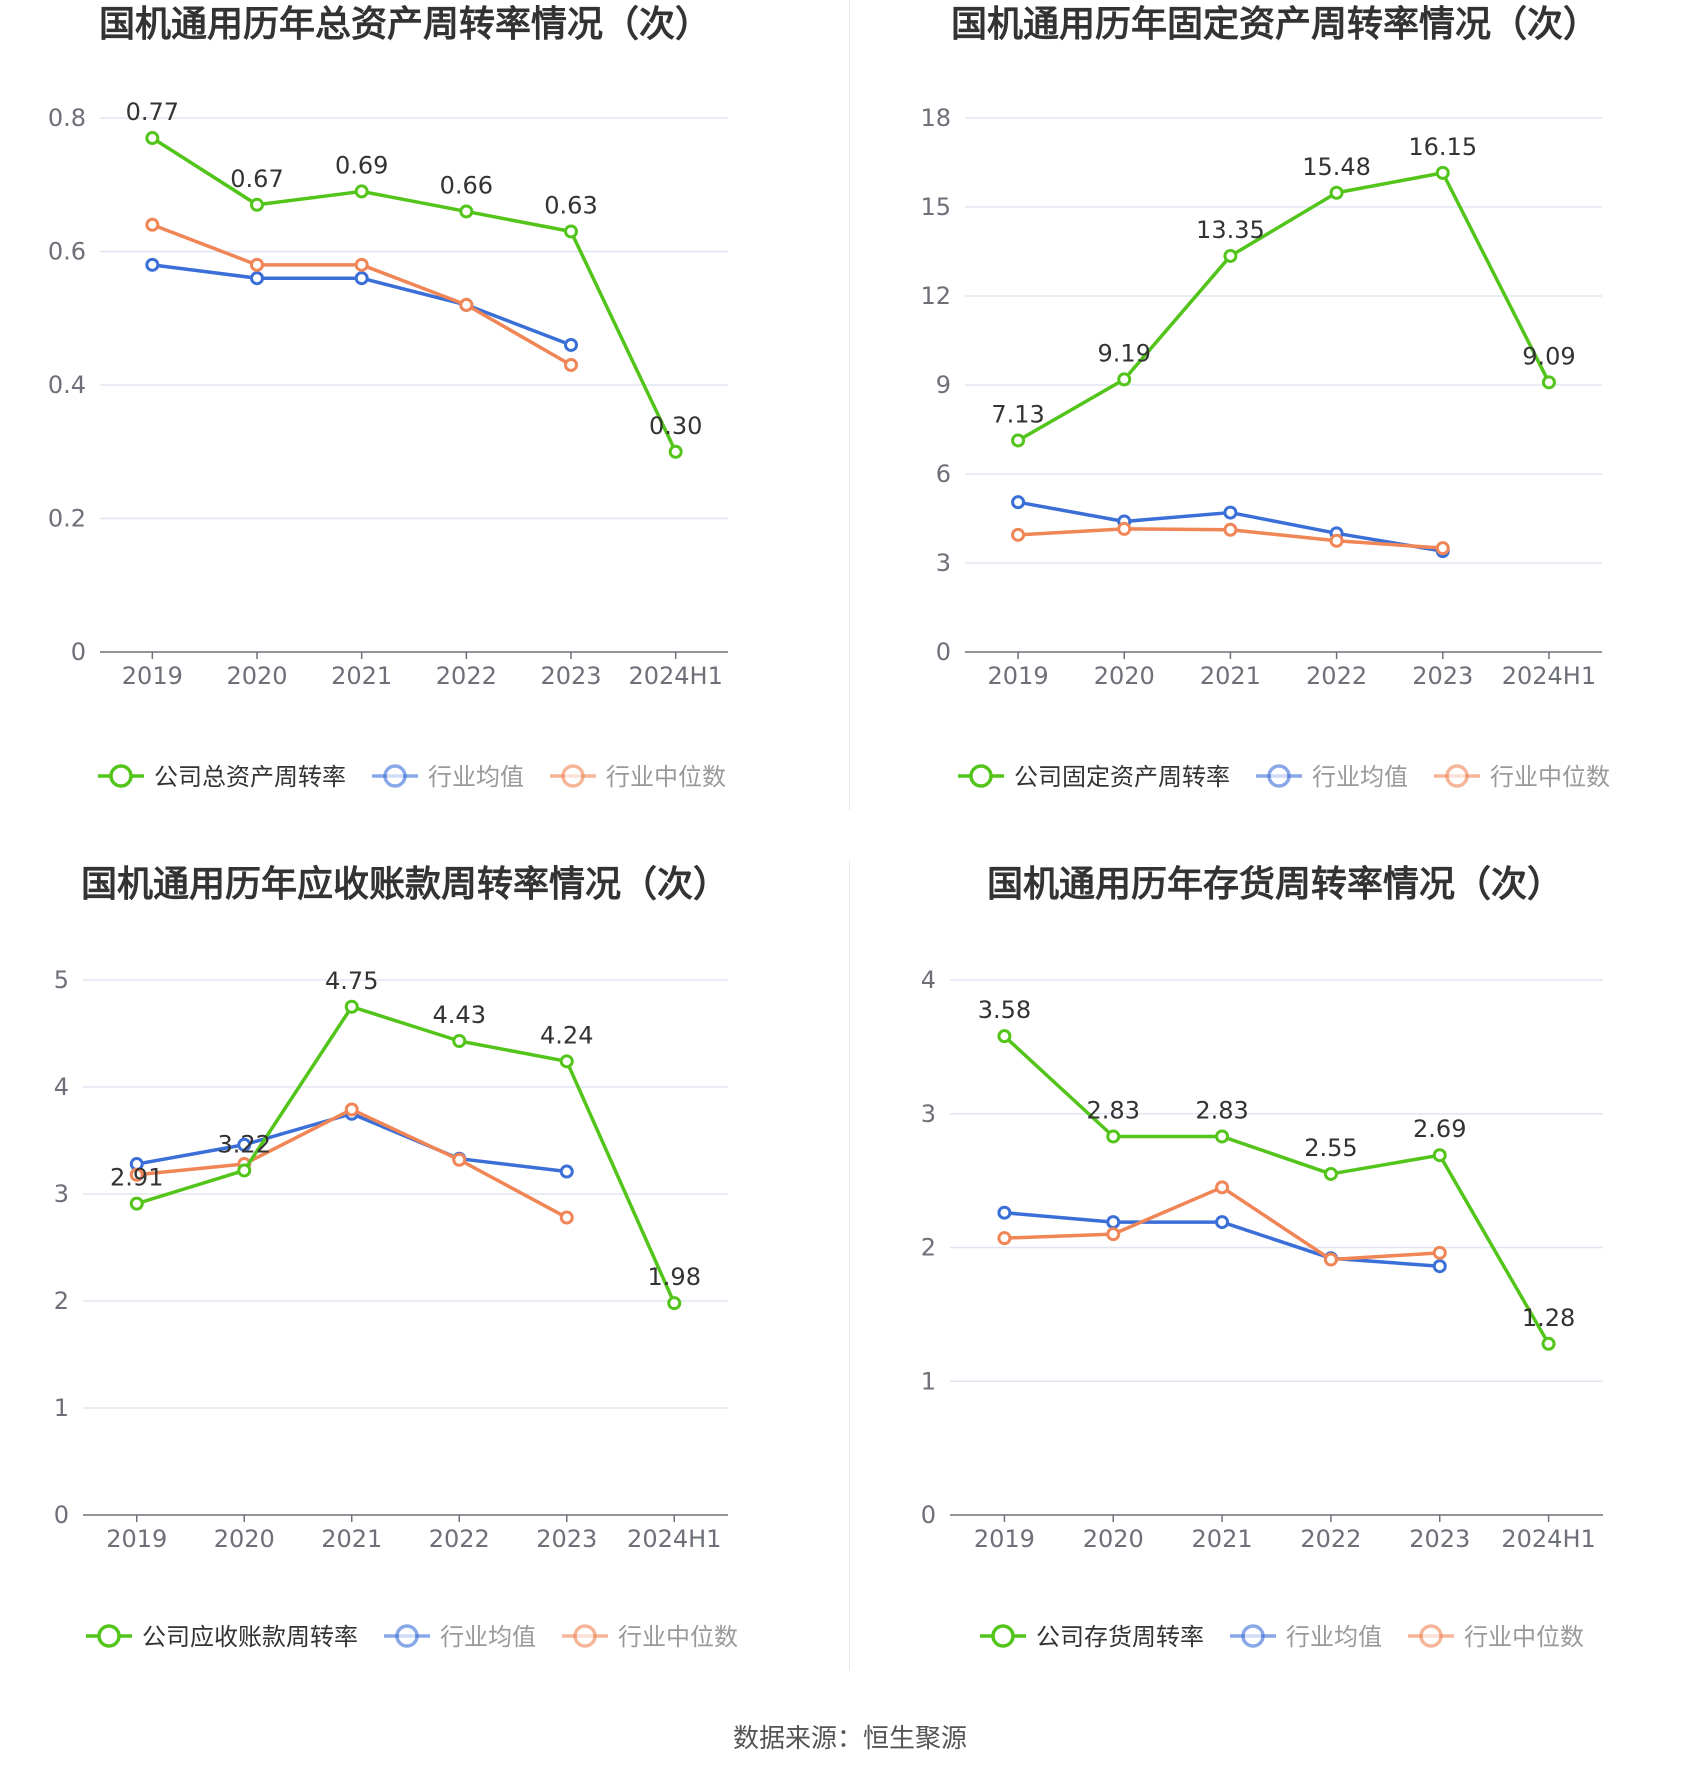  Describe the element at coordinates (405, 24) in the screenshot. I see `chart-title: 国机通用历年总资产周转率情况（次）` at that location.